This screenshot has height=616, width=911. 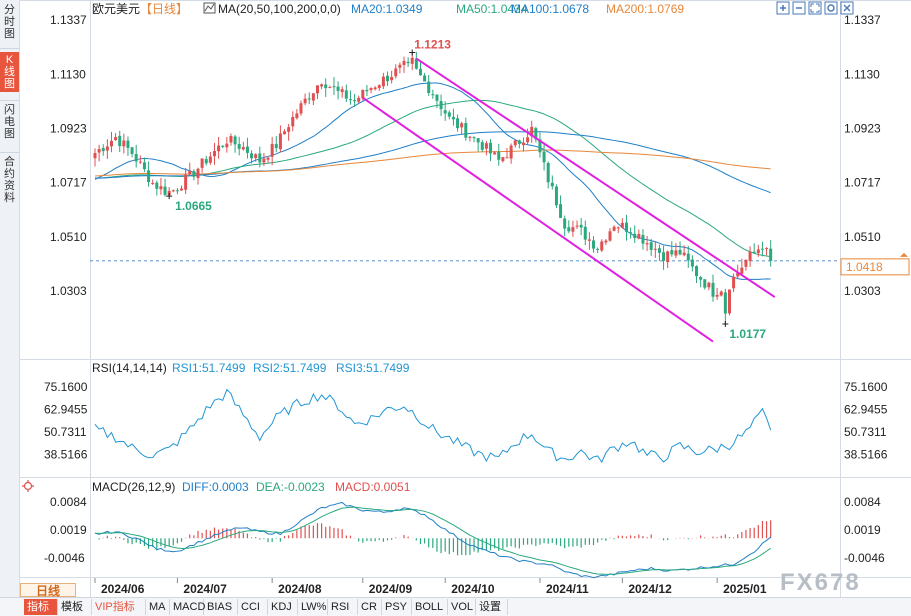 I want to click on indicator-tab-5: BIAS, so click(x=221, y=607).